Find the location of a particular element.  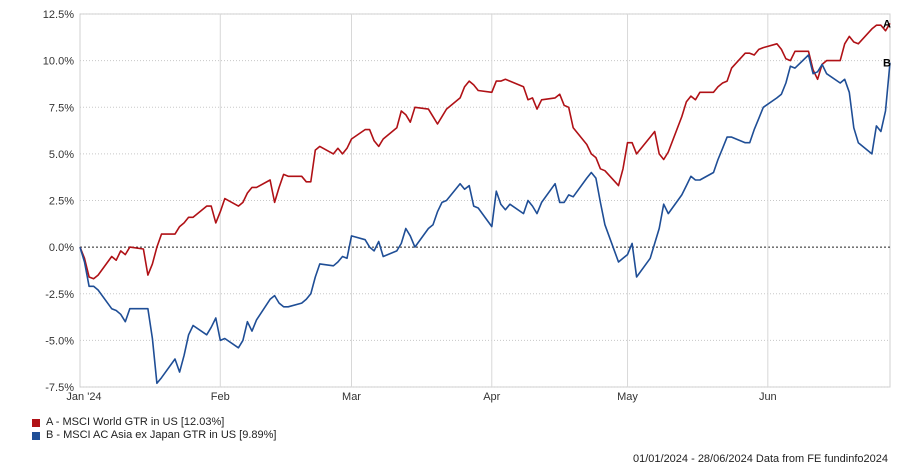

x-tick-label: Jan '24 is located at coordinates (83, 397).